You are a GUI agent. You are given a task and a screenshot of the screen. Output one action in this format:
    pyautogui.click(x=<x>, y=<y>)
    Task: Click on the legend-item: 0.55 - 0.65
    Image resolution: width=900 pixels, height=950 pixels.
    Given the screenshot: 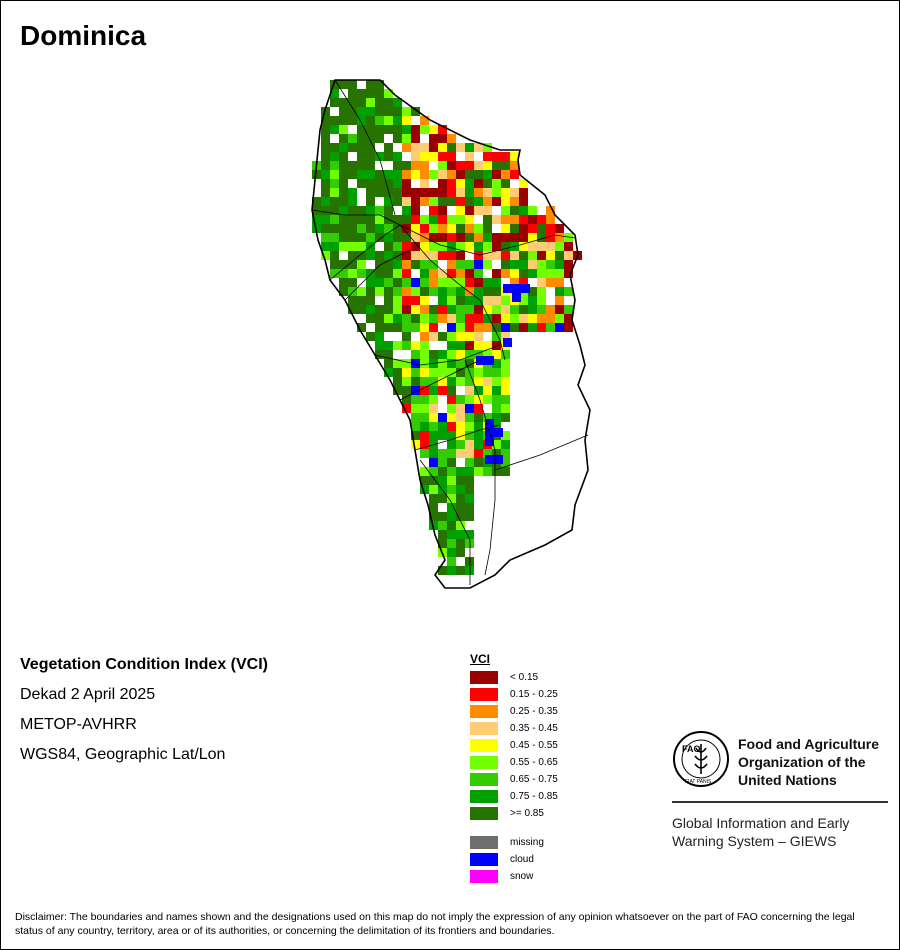 What is the action you would take?
    pyautogui.click(x=514, y=762)
    